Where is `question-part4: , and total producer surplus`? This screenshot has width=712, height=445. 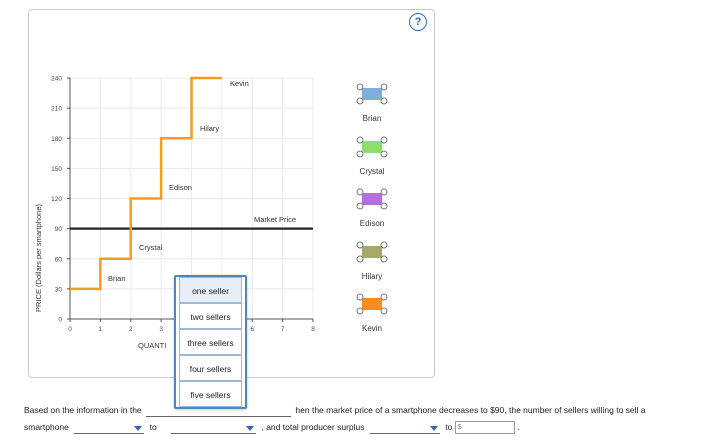
question-part4: , and total producer surplus is located at coordinates (313, 427).